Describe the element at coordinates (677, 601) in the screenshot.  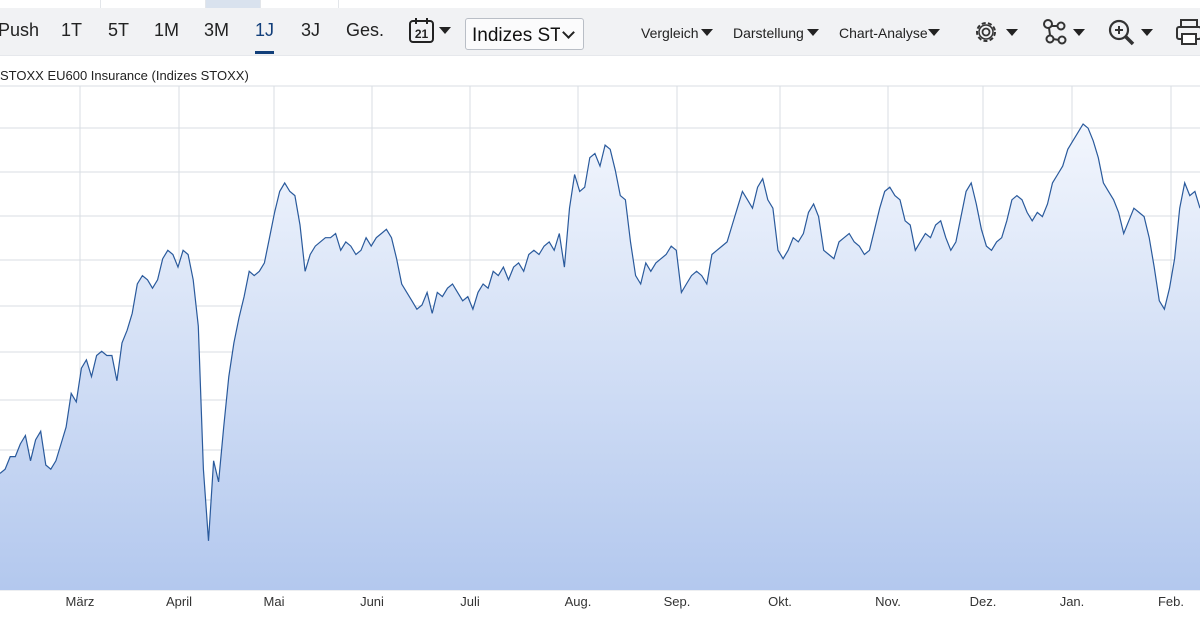
I see `x-tick-label: Sep.` at that location.